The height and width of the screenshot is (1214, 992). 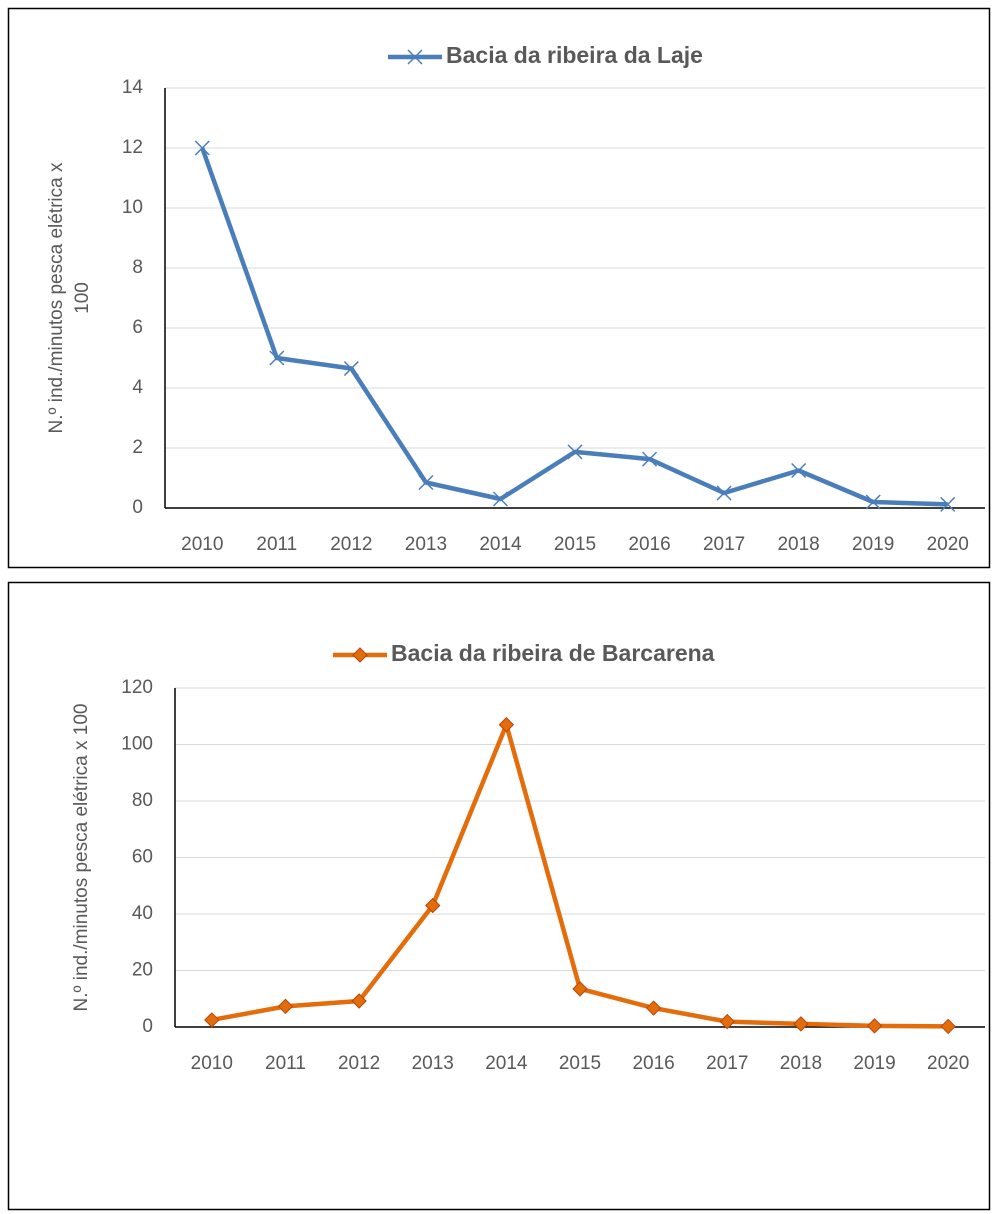 I want to click on y-tick-label: 8, so click(x=137, y=267).